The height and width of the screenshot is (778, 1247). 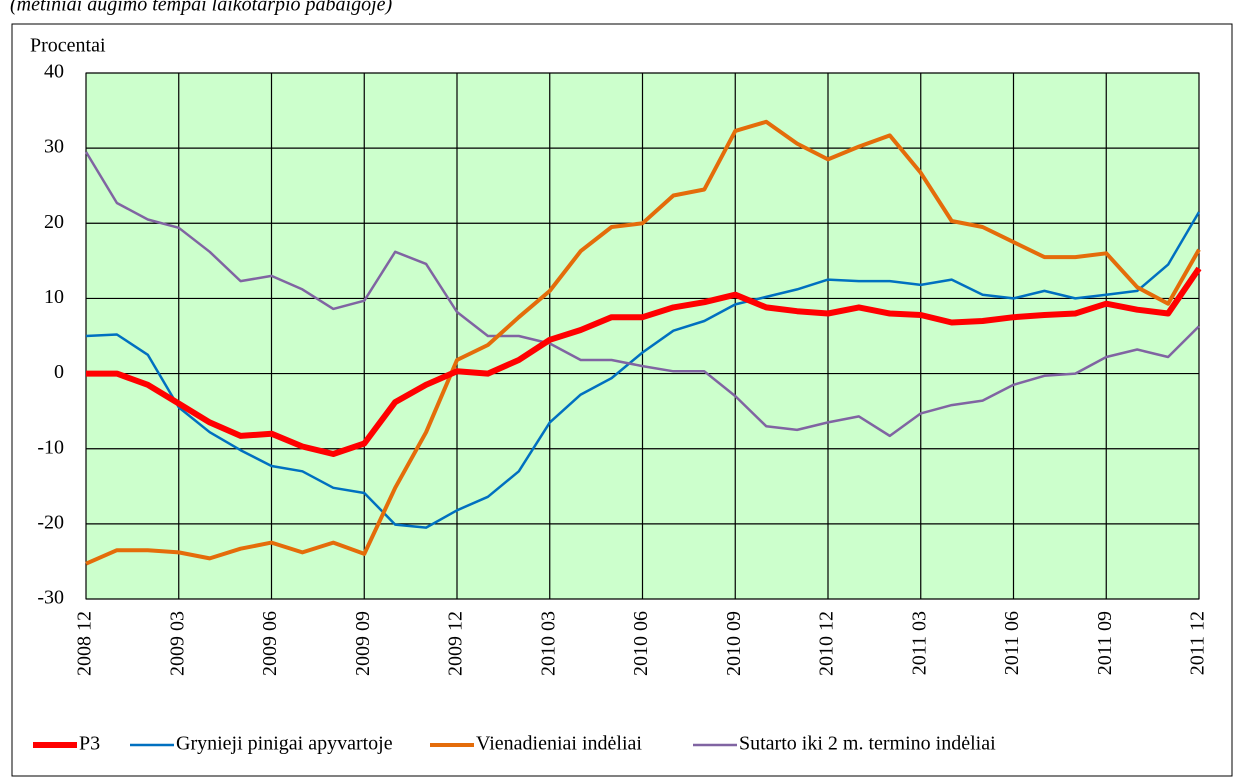 I want to click on y-tick-label: -20, so click(x=50, y=522).